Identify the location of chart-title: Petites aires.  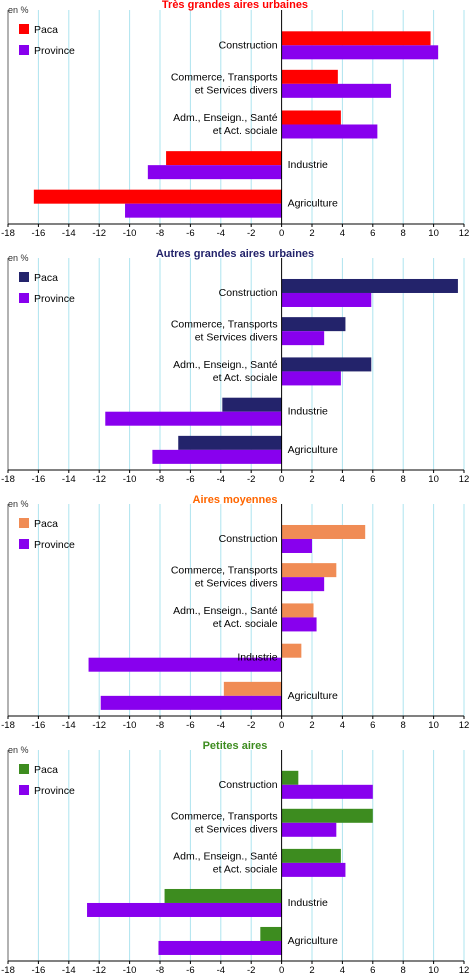
(235, 746).